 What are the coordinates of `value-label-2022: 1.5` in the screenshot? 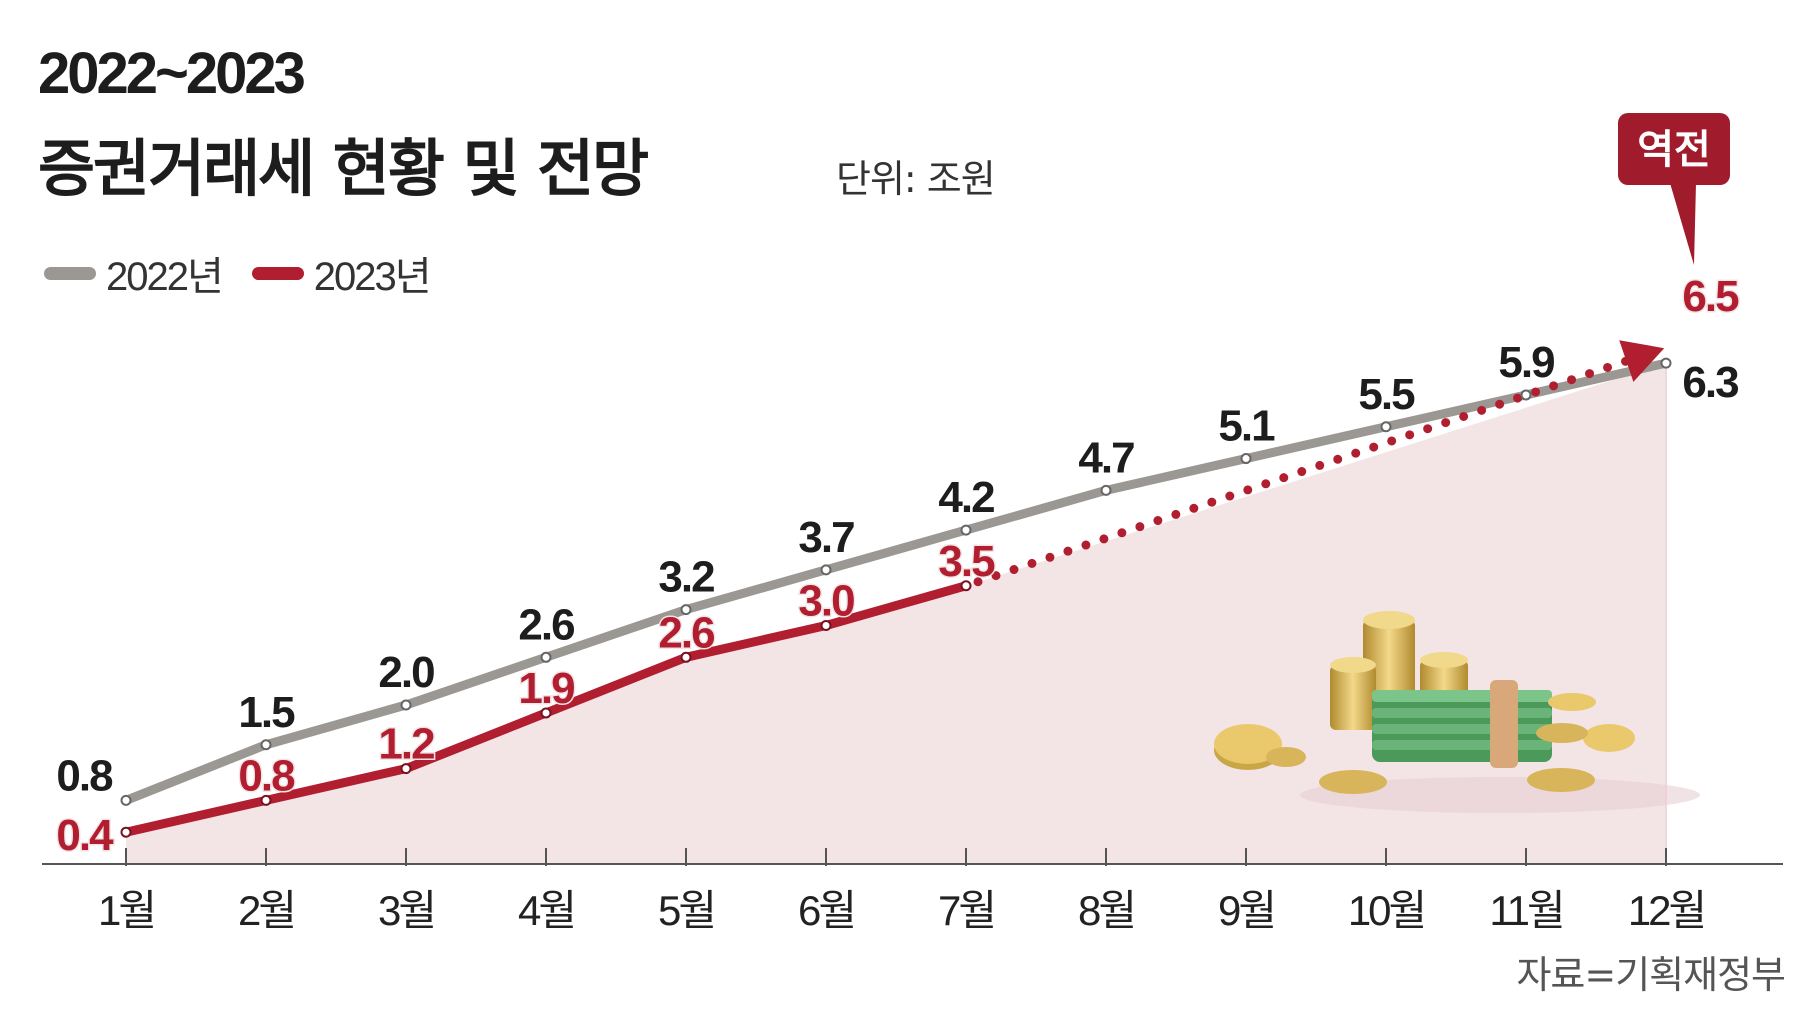 It's located at (266, 712).